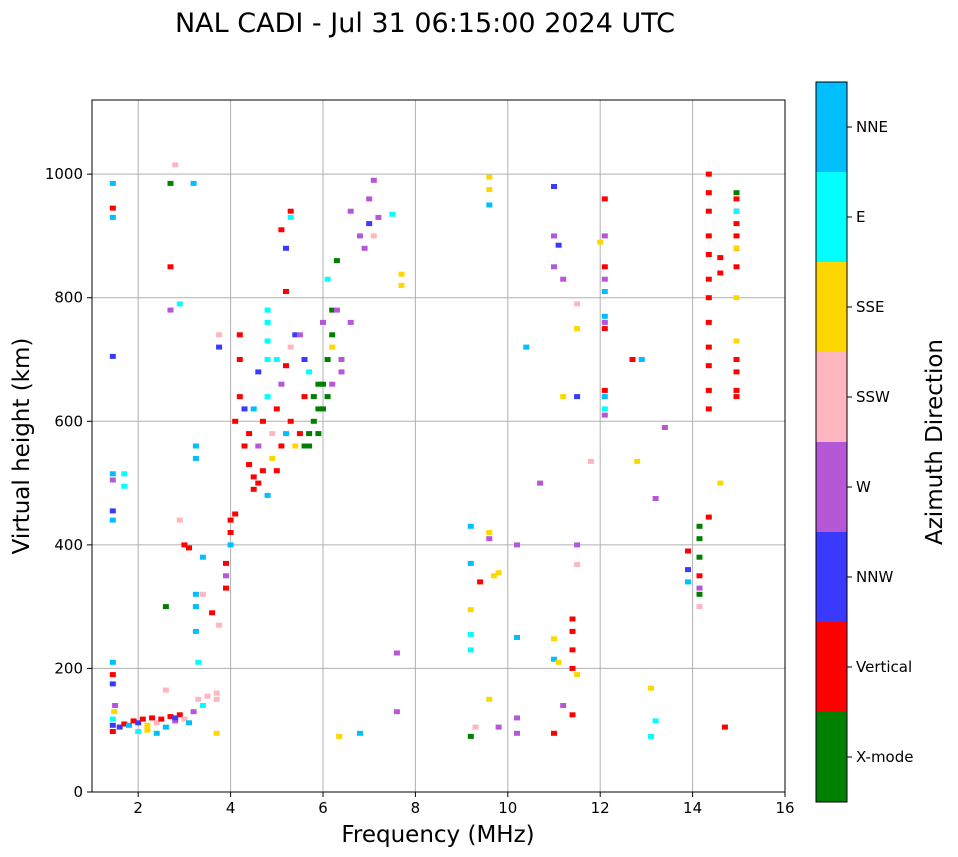 This screenshot has width=958, height=857. What do you see at coordinates (831, 397) in the screenshot?
I see `colorbar-segment-ssw` at bounding box center [831, 397].